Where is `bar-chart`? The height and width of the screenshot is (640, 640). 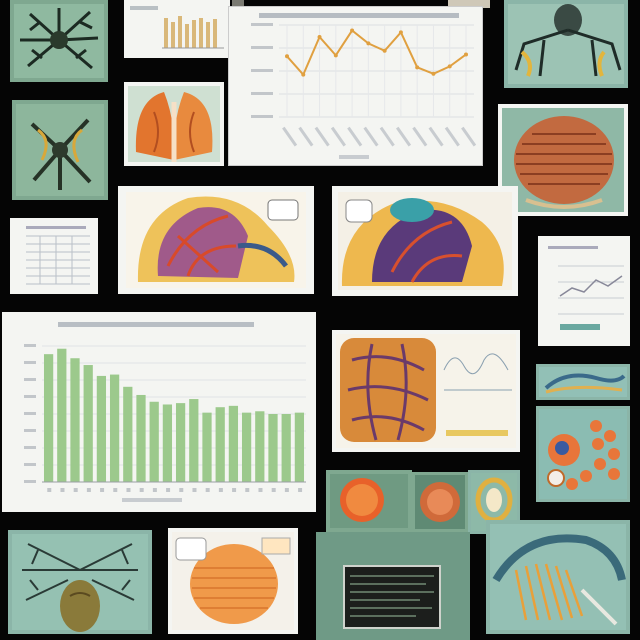 bar-chart is located at coordinates (165, 412).